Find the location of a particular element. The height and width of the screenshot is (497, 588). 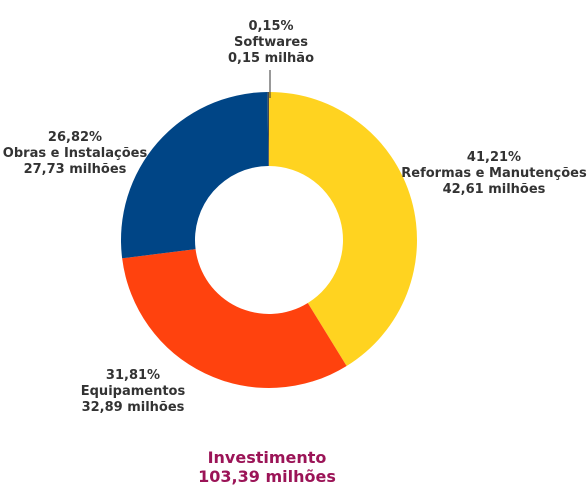

slice-label-percent: 26,82% is located at coordinates (75, 137).